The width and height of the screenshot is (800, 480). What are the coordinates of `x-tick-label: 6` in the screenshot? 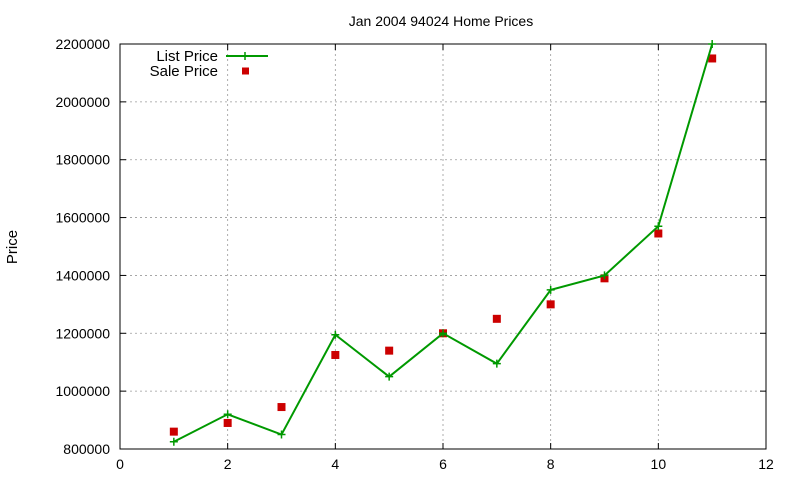 It's located at (443, 464).